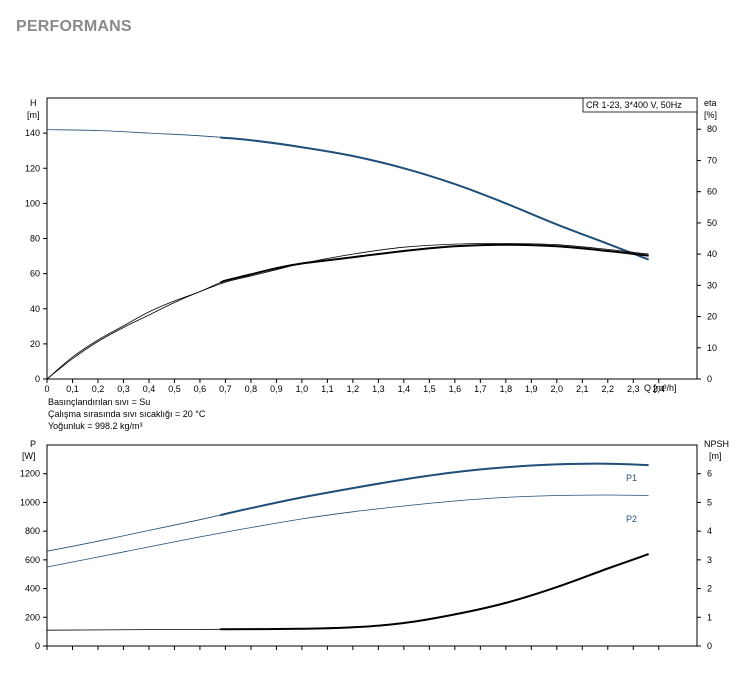 The width and height of the screenshot is (745, 675). I want to click on y-tick-label: 60, so click(35, 274).